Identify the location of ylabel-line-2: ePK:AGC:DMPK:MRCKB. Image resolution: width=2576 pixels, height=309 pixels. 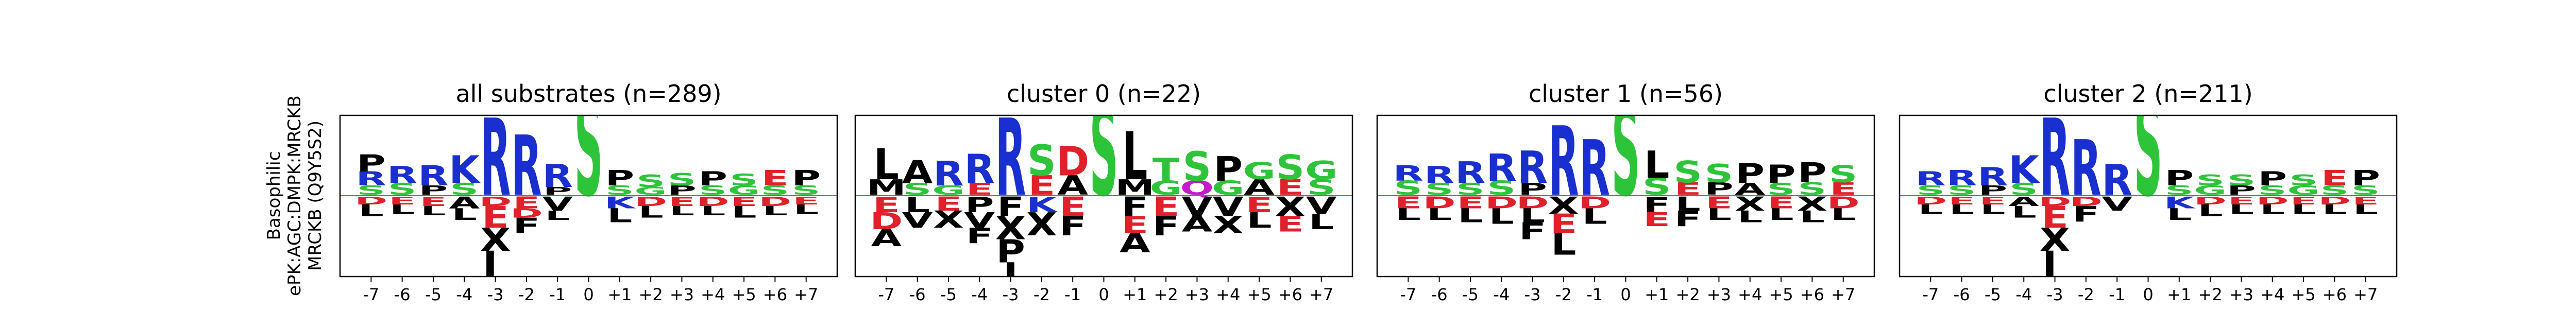
(294, 195).